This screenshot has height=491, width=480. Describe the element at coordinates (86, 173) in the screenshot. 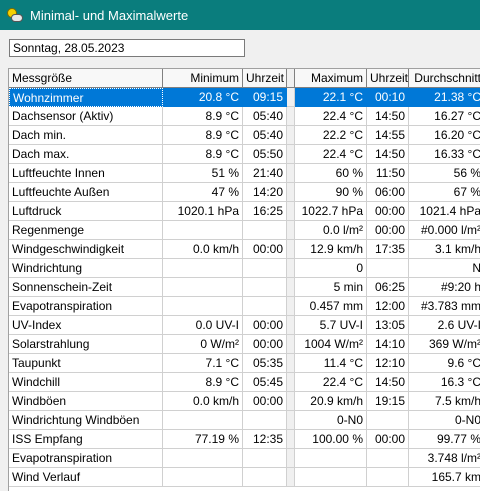

I see `cell-messgroesse: Luftfeuchte Innen` at that location.